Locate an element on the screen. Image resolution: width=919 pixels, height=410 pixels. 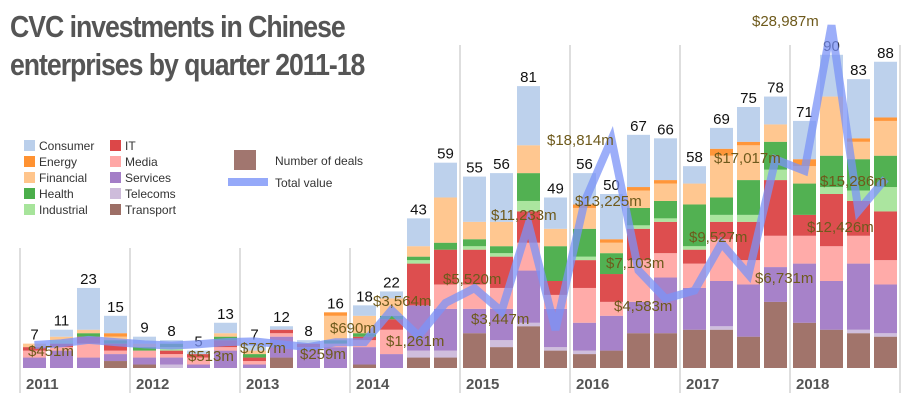
total-value-label: $451m is located at coordinates (51, 351).